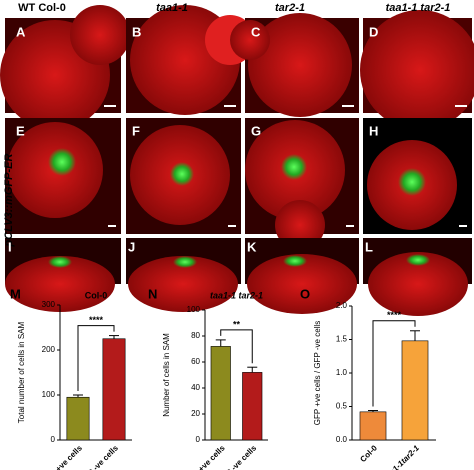 Image resolution: width=474 pixels, height=470 pixels. Describe the element at coordinates (195, 387) in the screenshot. I see `y-tick-label: 40` at that location.